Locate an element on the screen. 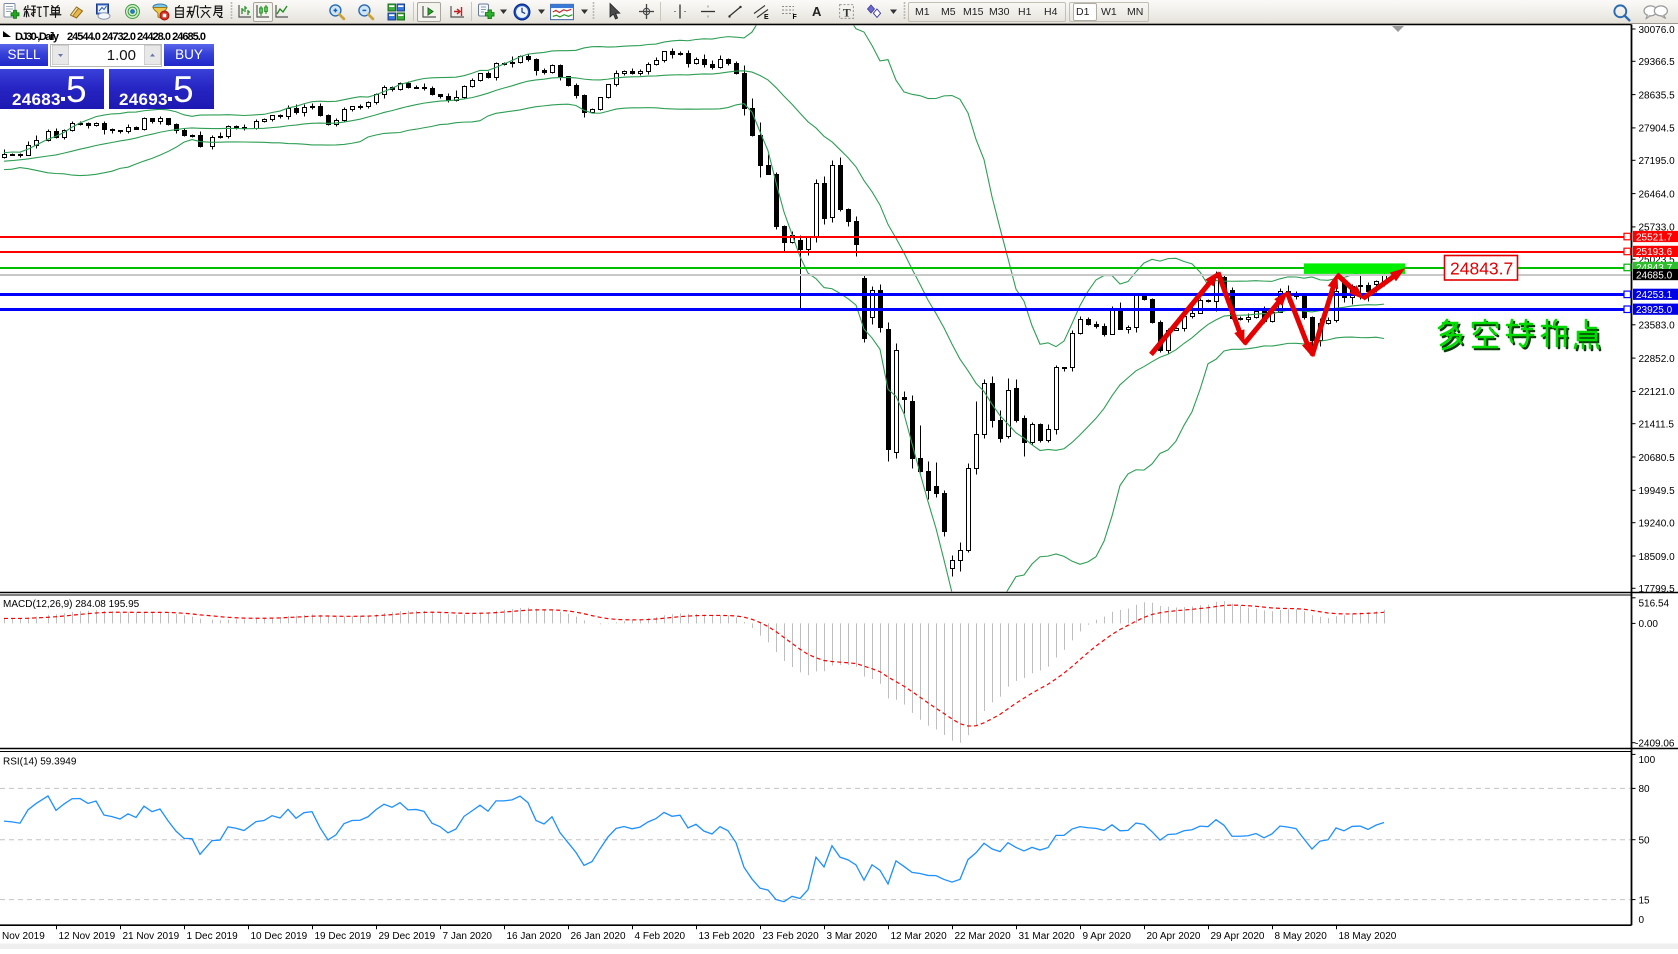 The width and height of the screenshot is (1678, 954). svg-text: 23 Feb 2020 is located at coordinates (791, 936).